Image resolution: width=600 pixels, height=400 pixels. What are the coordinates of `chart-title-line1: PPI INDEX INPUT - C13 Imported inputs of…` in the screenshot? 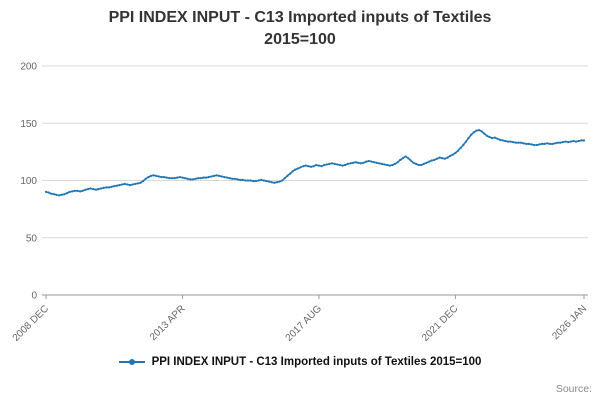 It's located at (300, 17).